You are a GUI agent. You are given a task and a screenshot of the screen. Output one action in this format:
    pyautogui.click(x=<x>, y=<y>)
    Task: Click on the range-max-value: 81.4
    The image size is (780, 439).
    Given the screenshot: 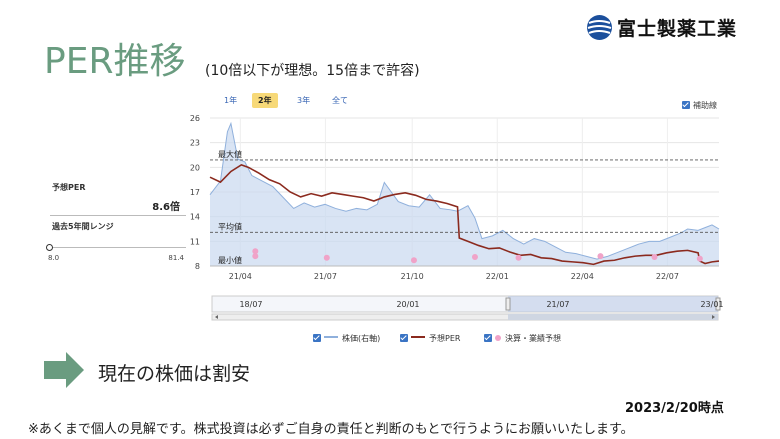 What is the action you would take?
    pyautogui.click(x=176, y=258)
    